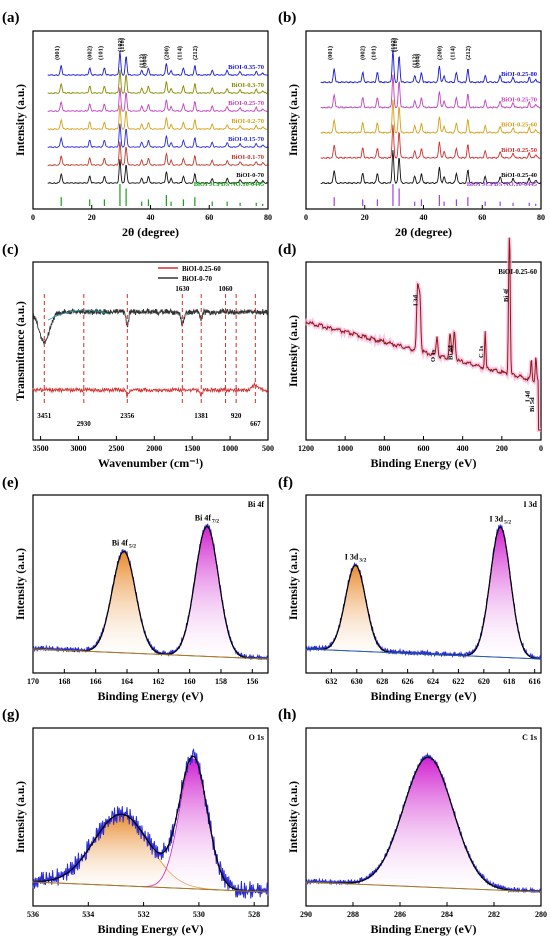  I want to click on x-tick-label-f: 628, so click(382, 681).